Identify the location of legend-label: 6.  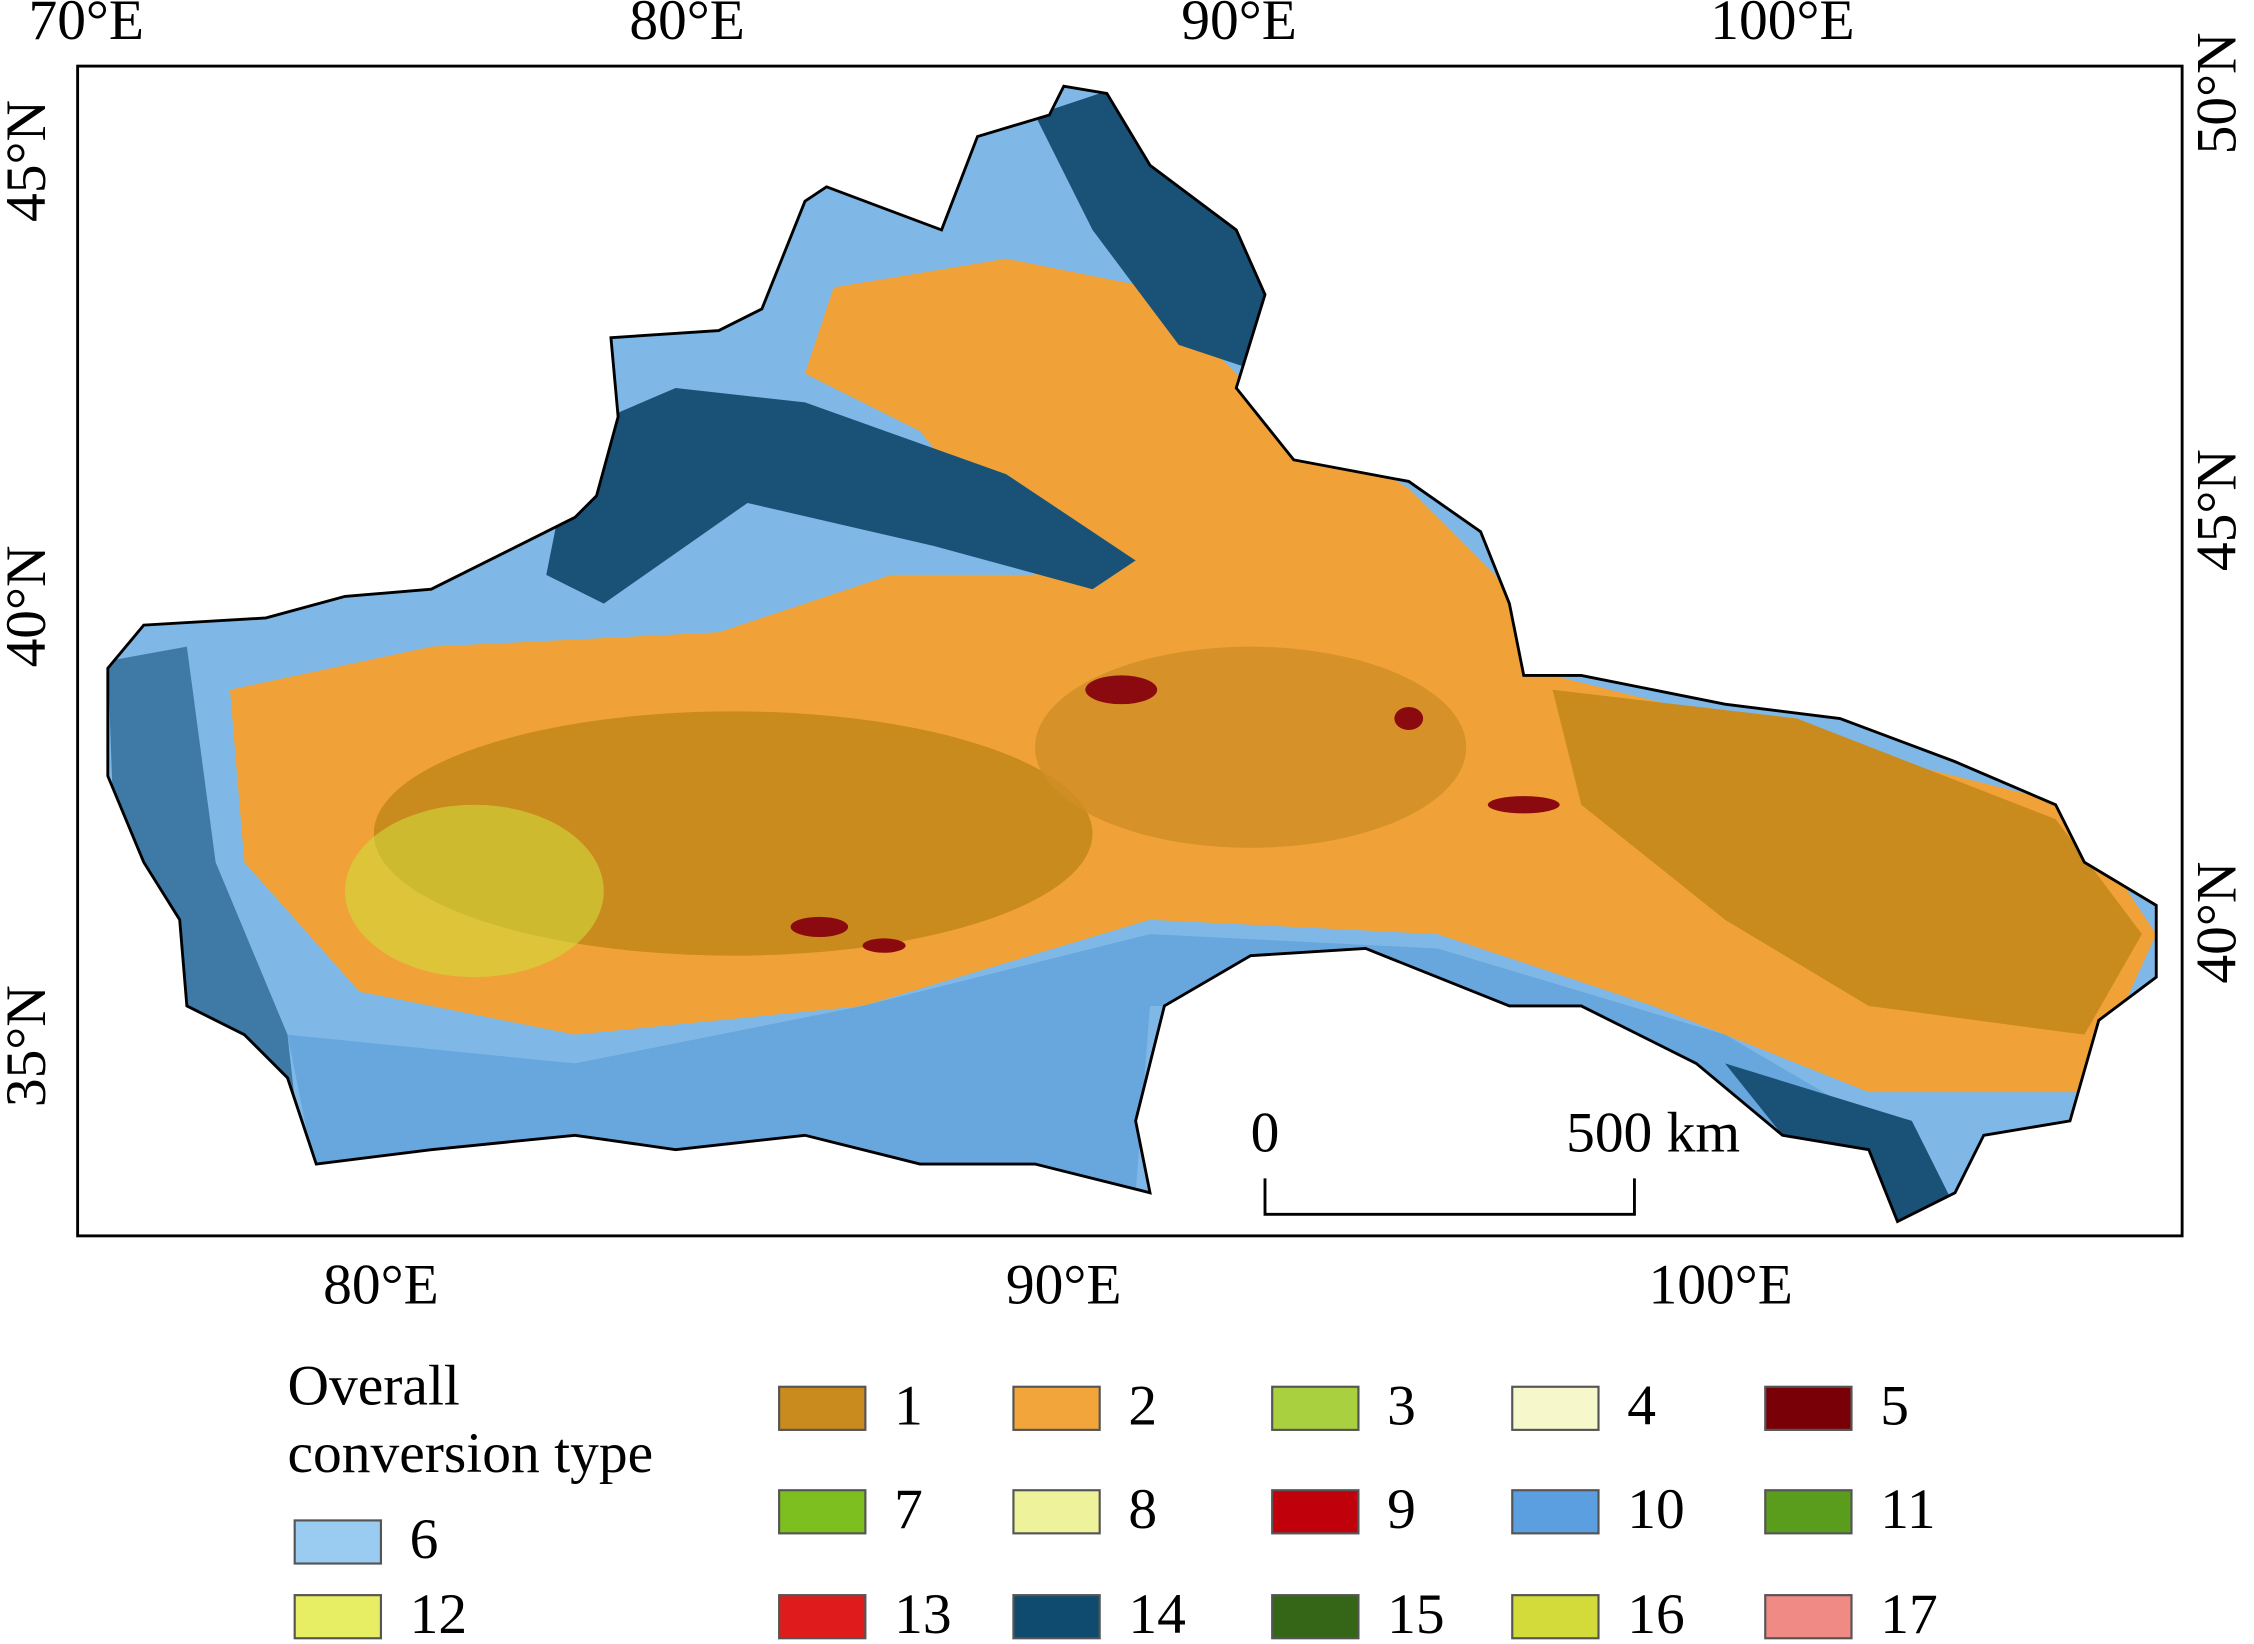
(424, 1539).